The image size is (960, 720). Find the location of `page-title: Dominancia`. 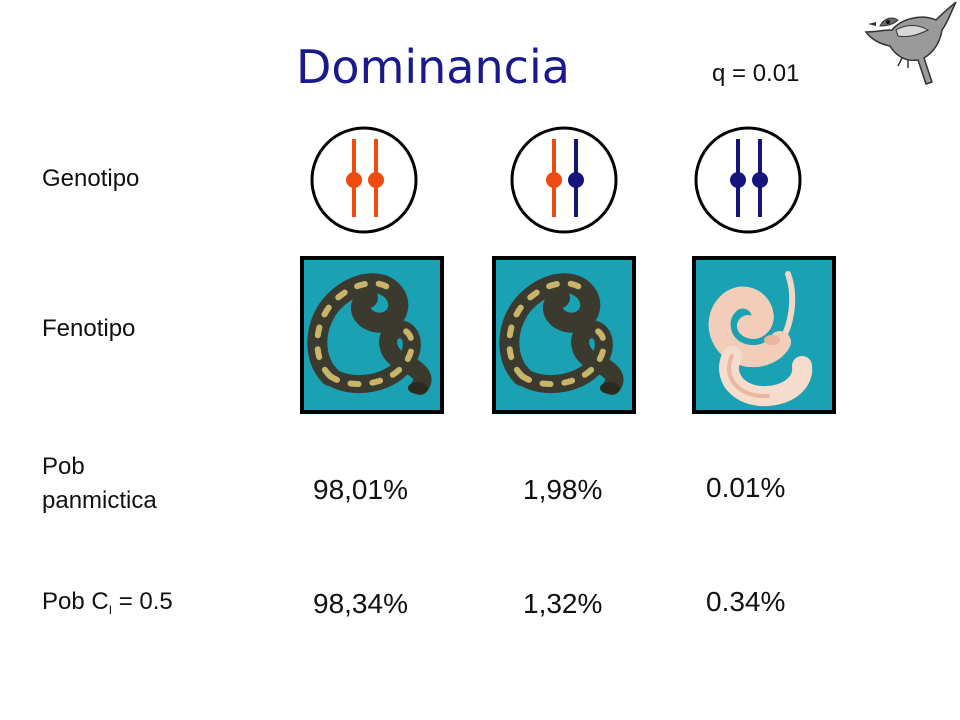

page-title: Dominancia is located at coordinates (433, 67).